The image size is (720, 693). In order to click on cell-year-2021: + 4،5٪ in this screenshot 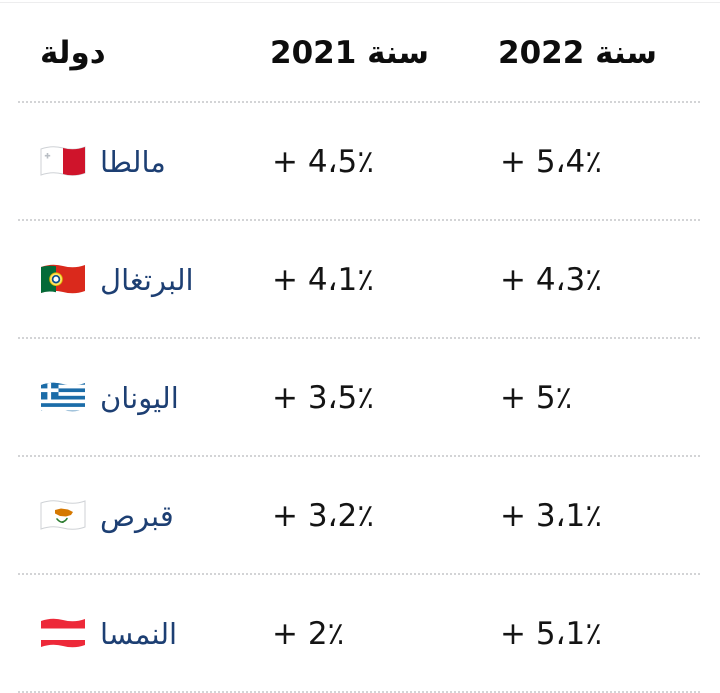, I will do `click(383, 161)`.